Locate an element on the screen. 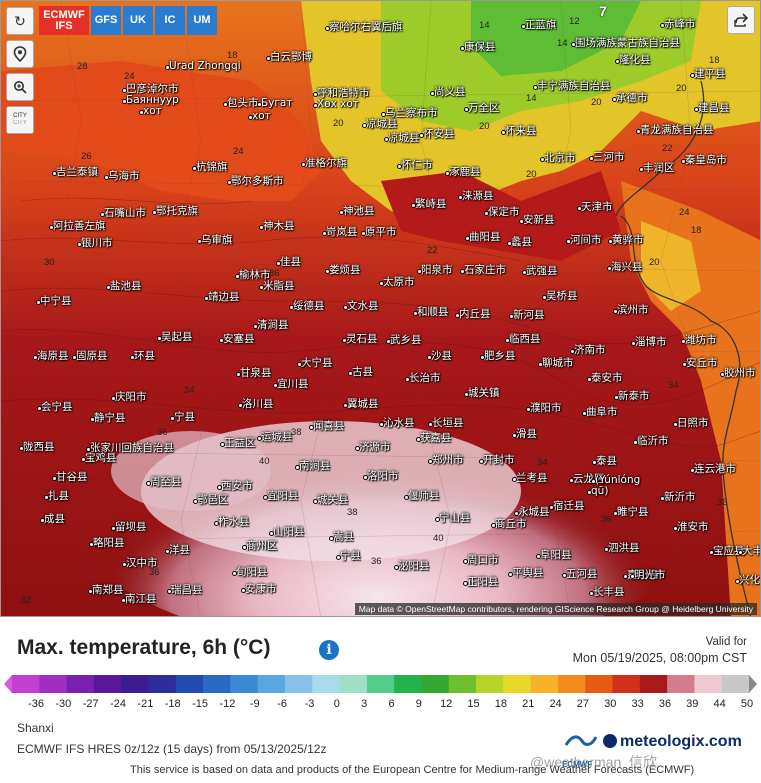  isotherm-value: 34 is located at coordinates (673, 385).